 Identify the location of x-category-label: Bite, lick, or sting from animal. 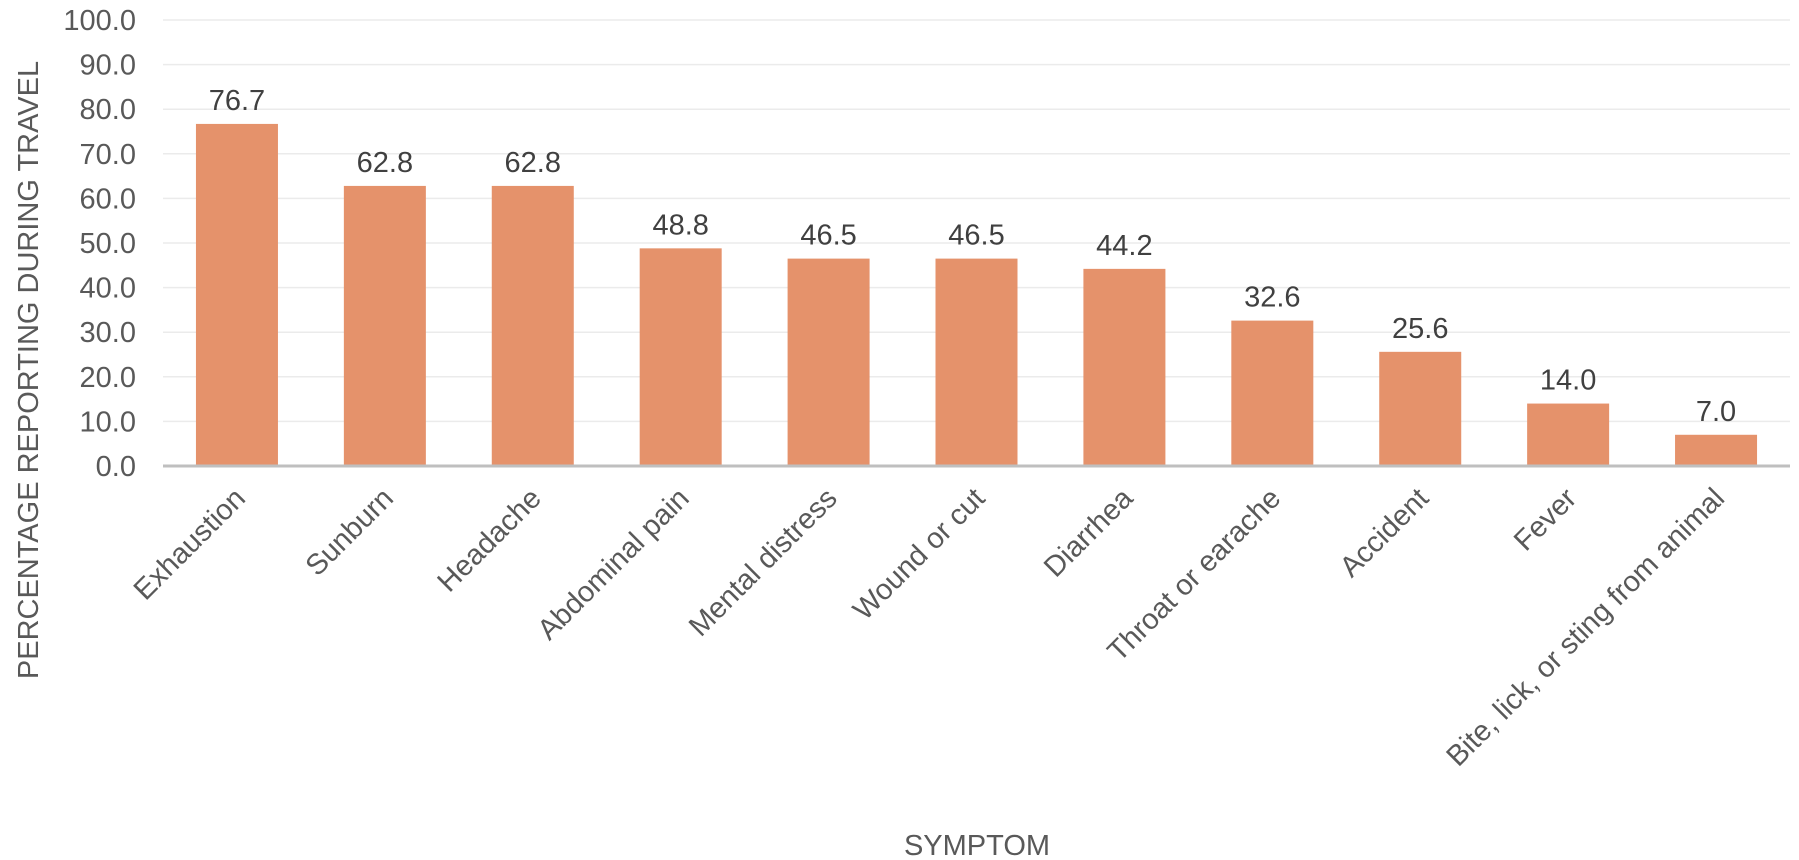
(1586, 627).